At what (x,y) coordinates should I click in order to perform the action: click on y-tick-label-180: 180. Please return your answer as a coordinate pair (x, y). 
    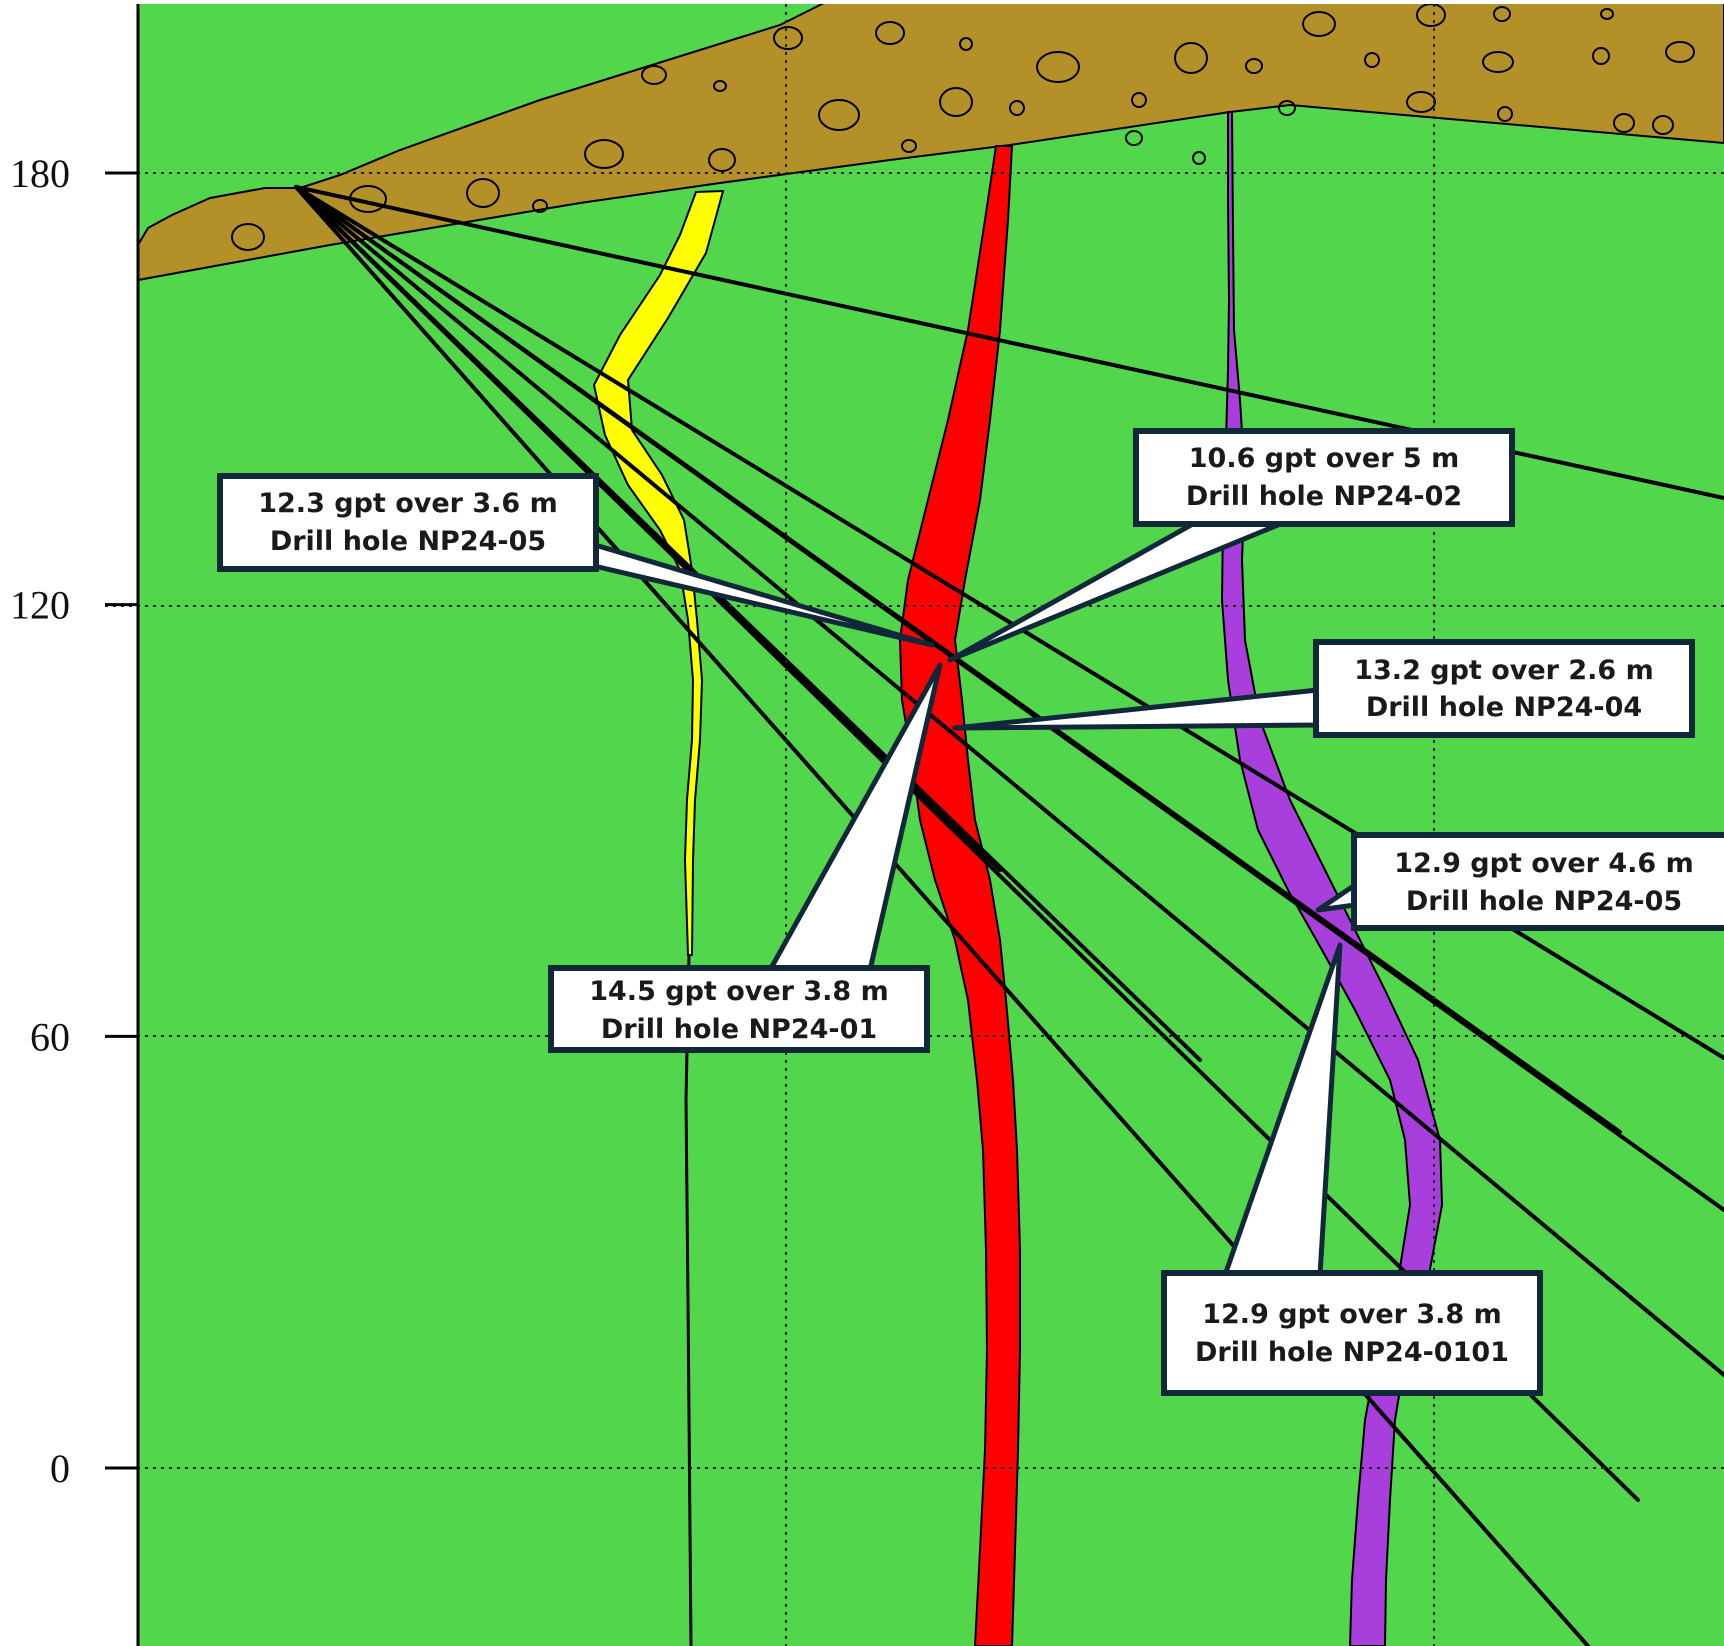
    Looking at the image, I should click on (40, 173).